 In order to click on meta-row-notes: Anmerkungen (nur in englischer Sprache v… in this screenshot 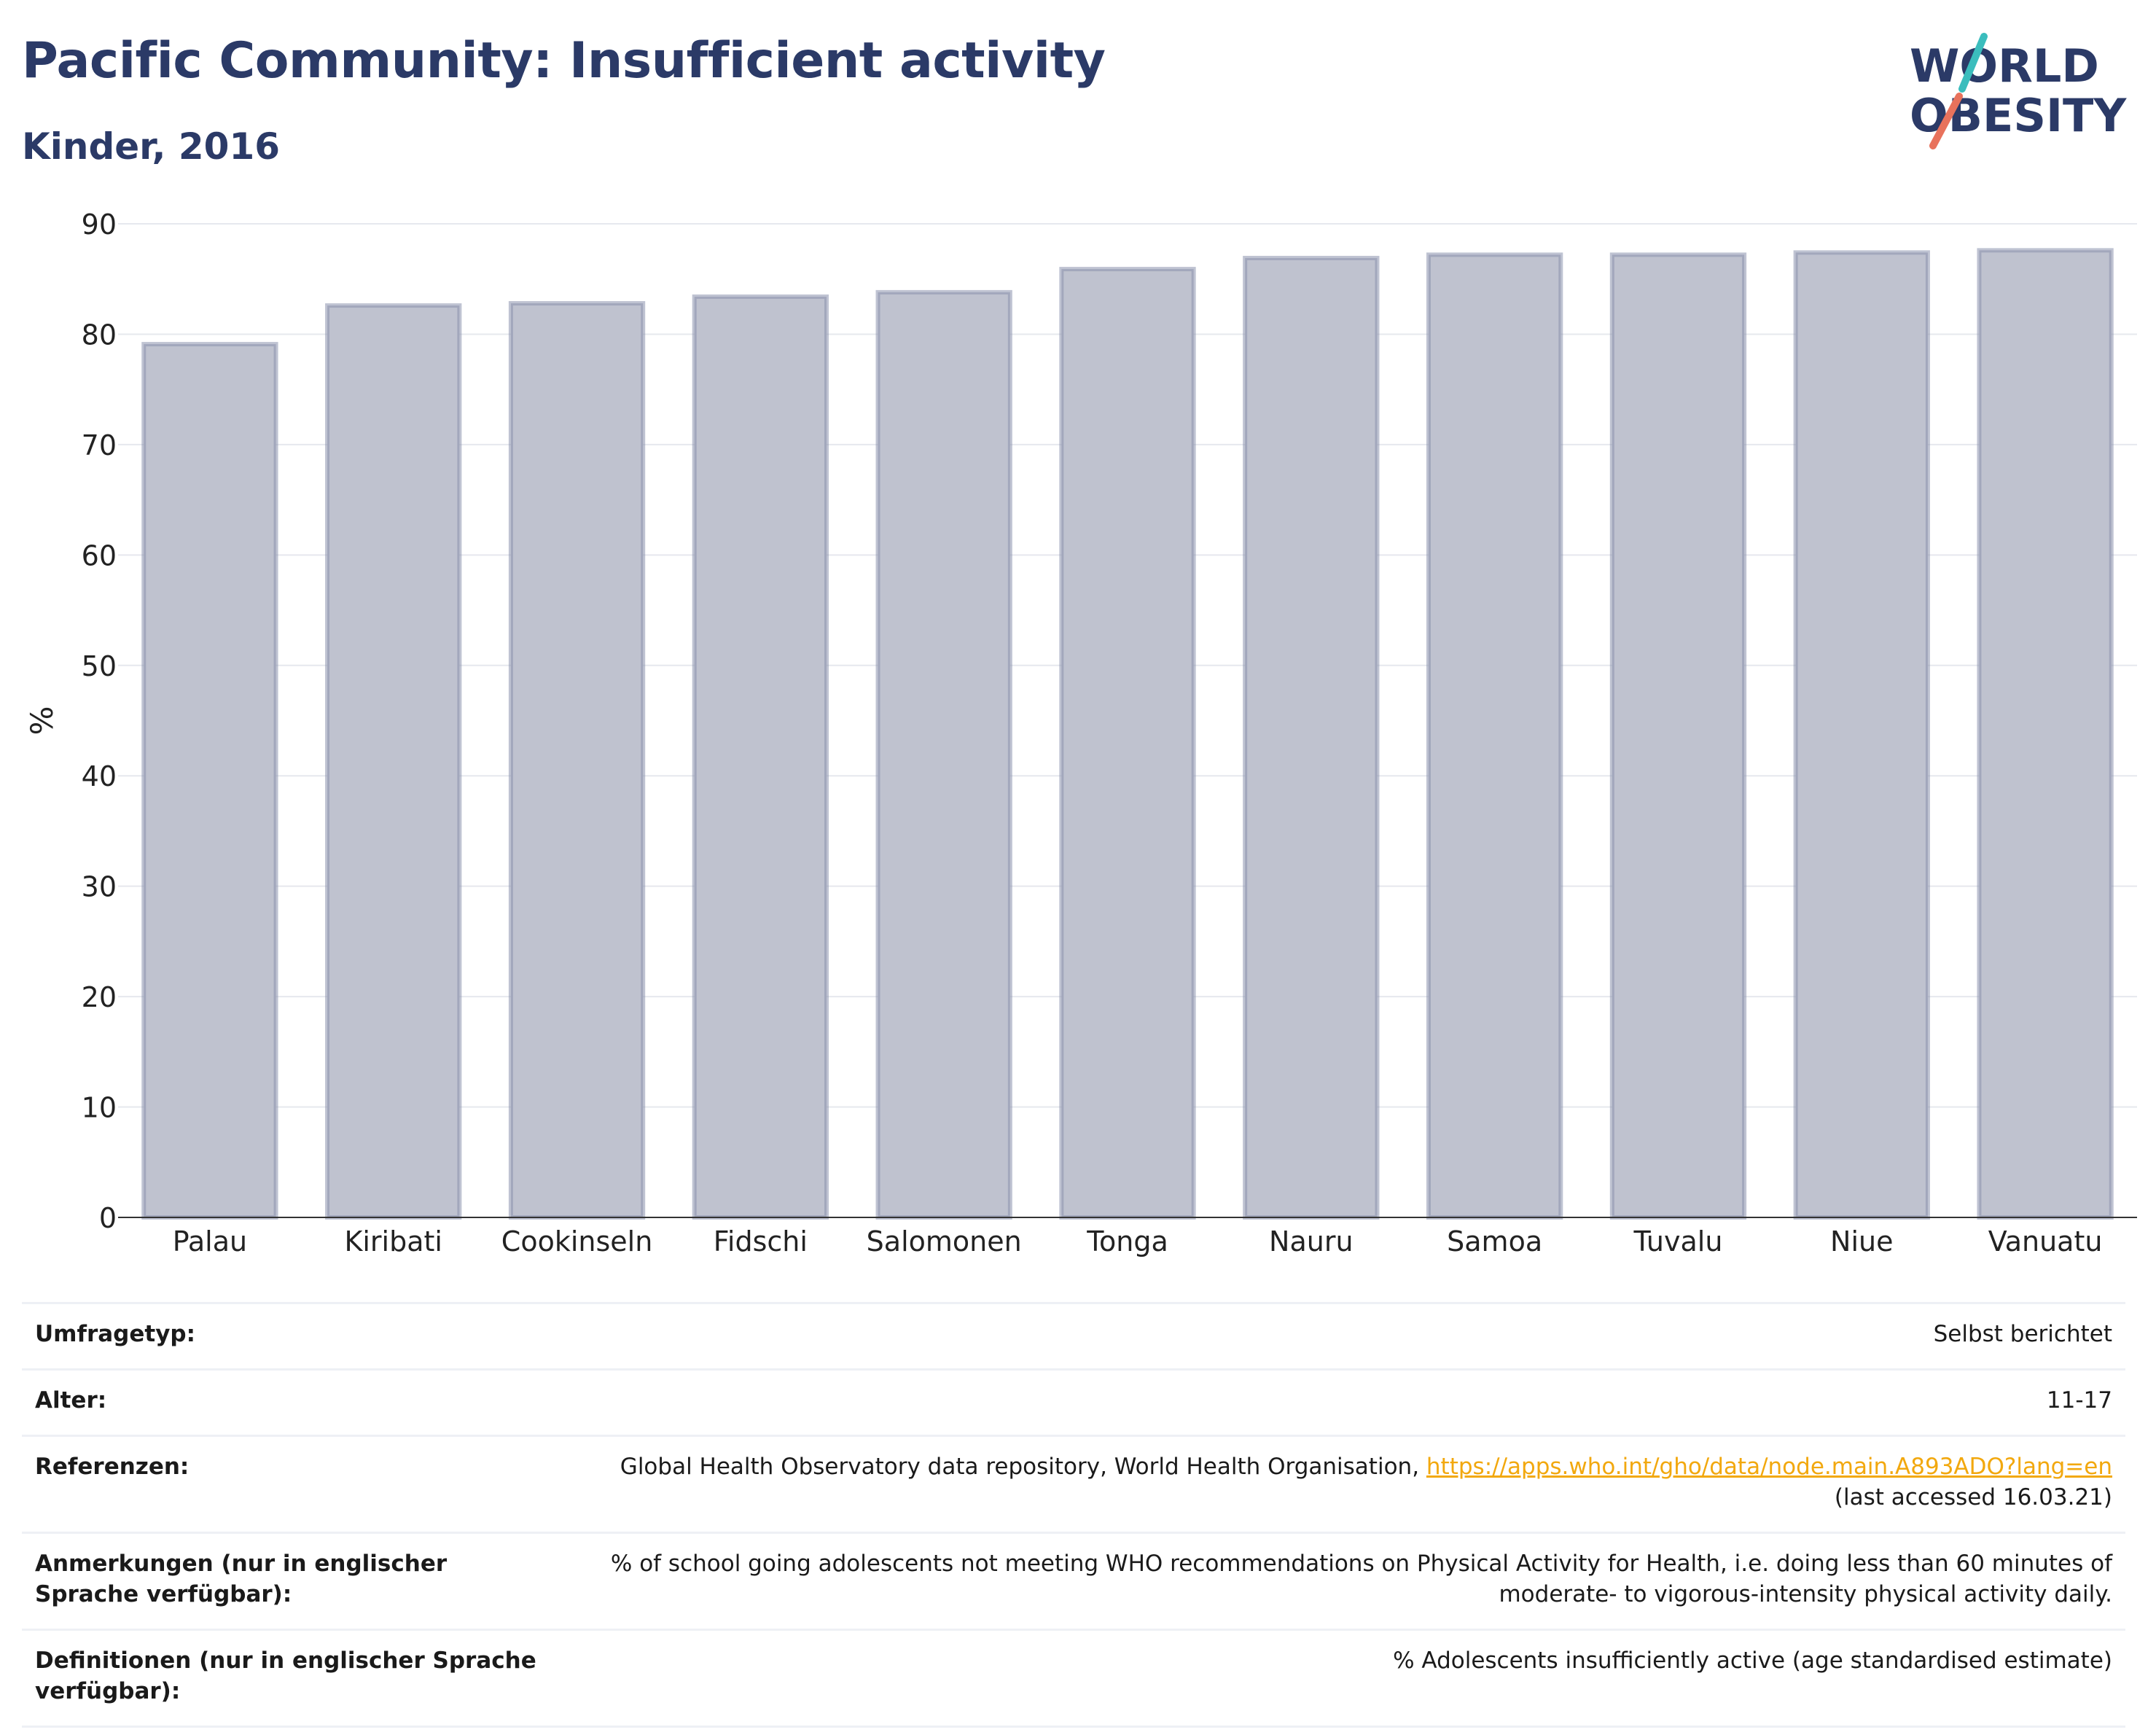, I will do `click(1073, 1581)`.